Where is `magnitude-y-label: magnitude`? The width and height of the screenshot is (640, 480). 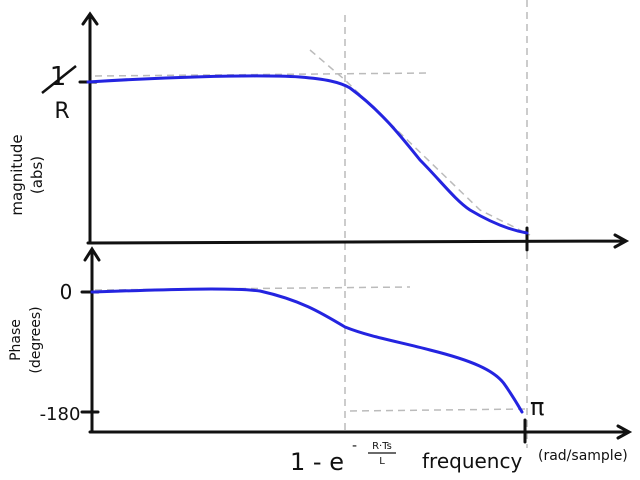
magnitude-y-label: magnitude is located at coordinates (17, 174).